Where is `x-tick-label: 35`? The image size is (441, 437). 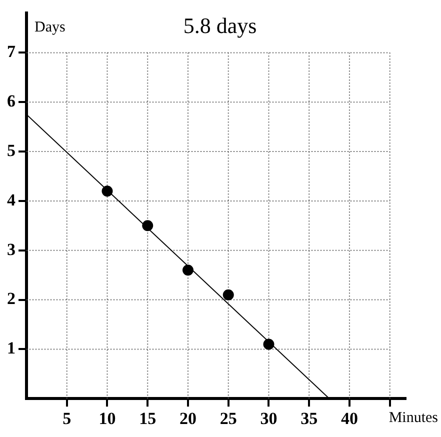
x-tick-label: 35 is located at coordinates (309, 418).